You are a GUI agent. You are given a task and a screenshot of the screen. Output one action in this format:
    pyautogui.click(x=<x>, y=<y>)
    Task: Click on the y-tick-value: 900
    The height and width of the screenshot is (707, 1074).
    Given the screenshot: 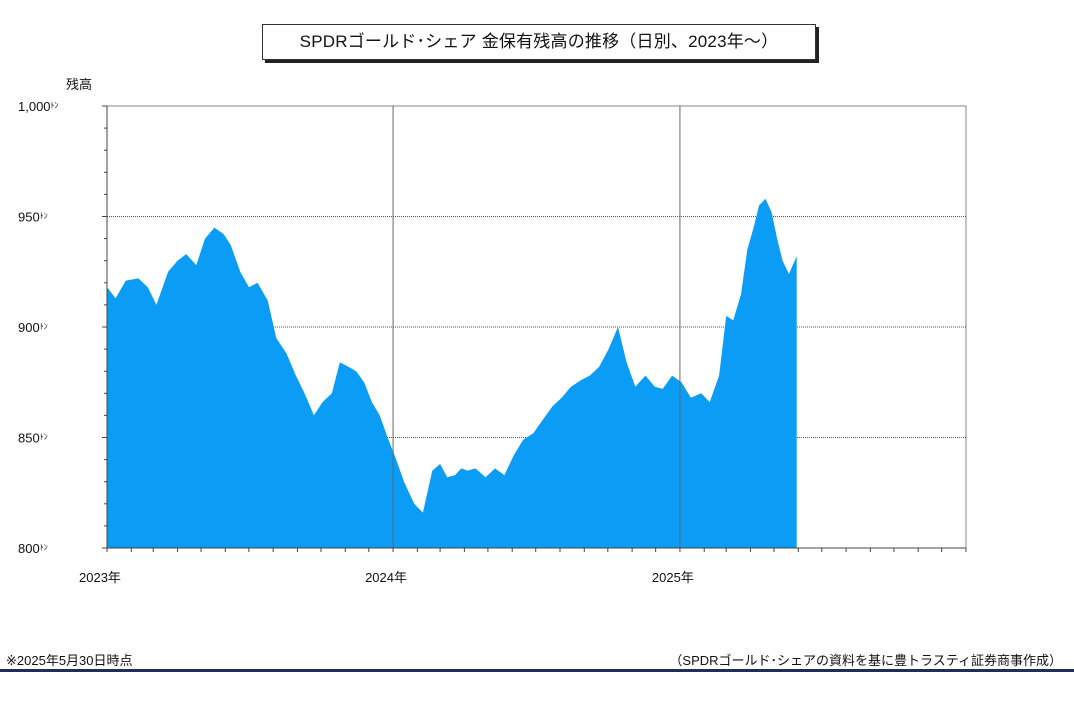 What is the action you would take?
    pyautogui.click(x=29, y=327)
    